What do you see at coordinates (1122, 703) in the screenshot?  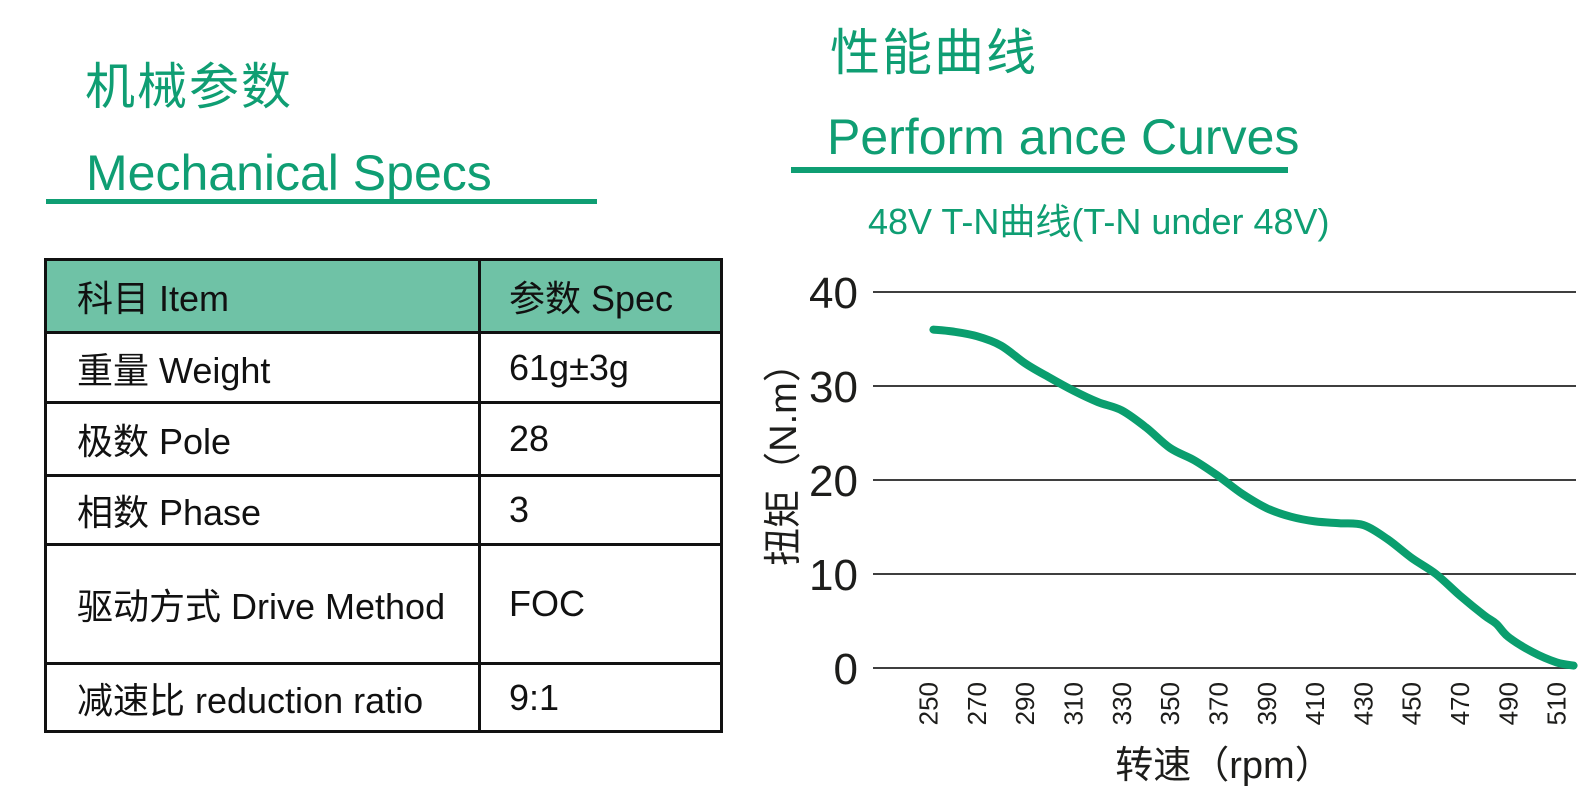 I see `x-tick-label: 330` at bounding box center [1122, 703].